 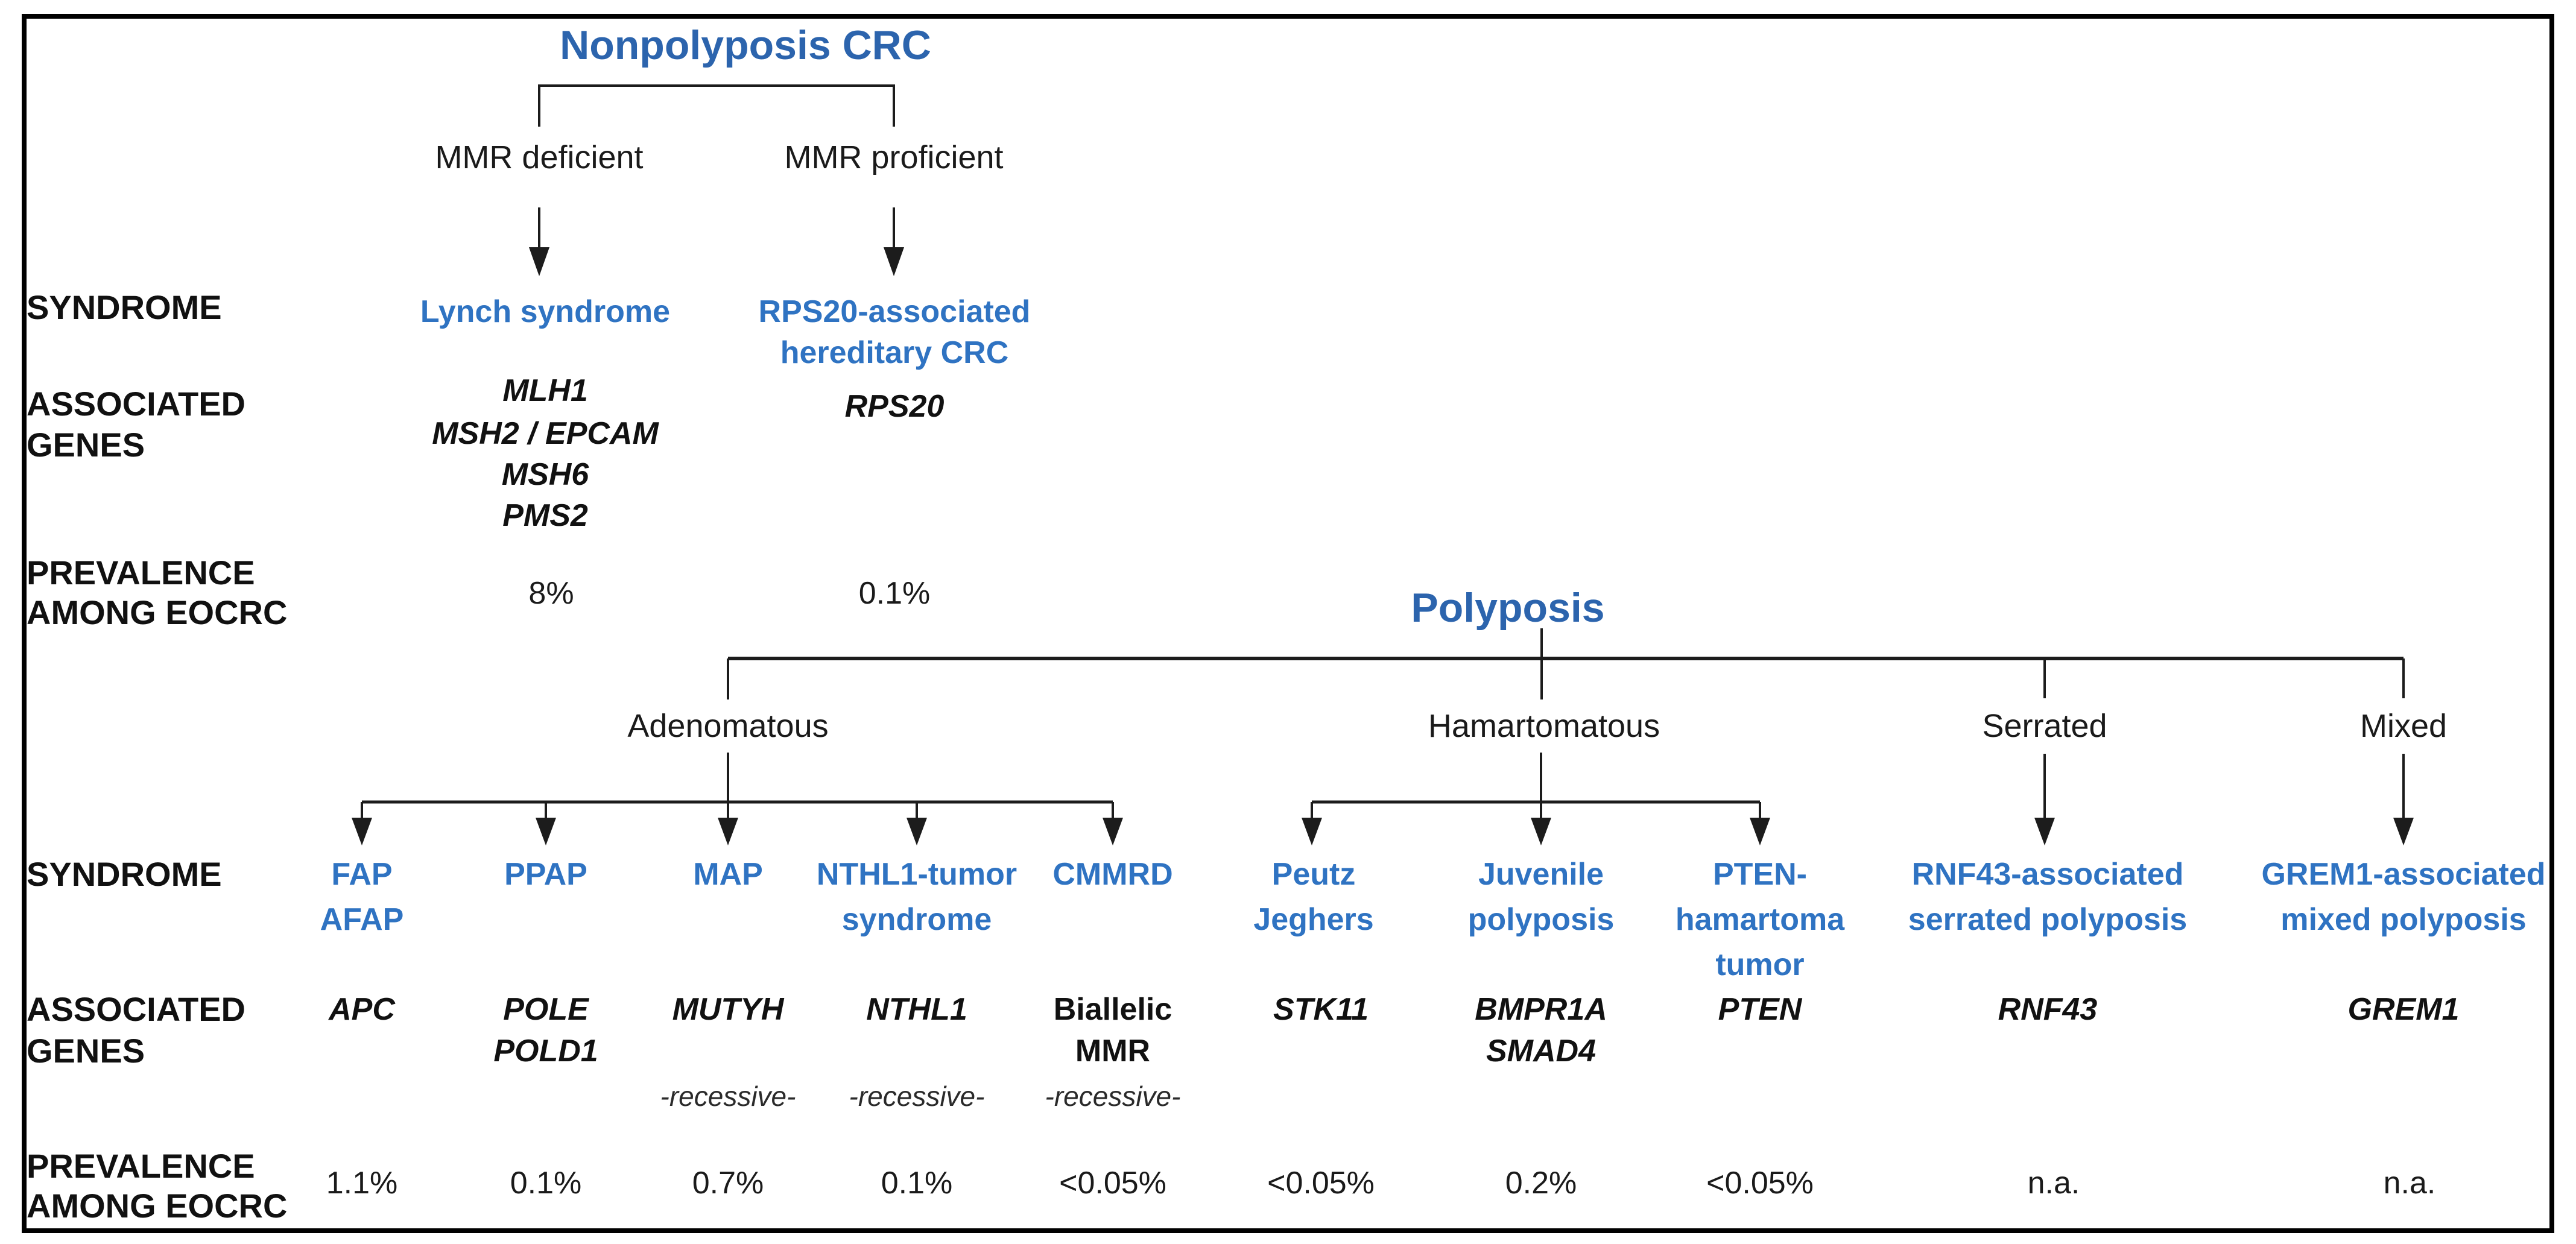 I want to click on gene-apc: APC, so click(x=362, y=1009).